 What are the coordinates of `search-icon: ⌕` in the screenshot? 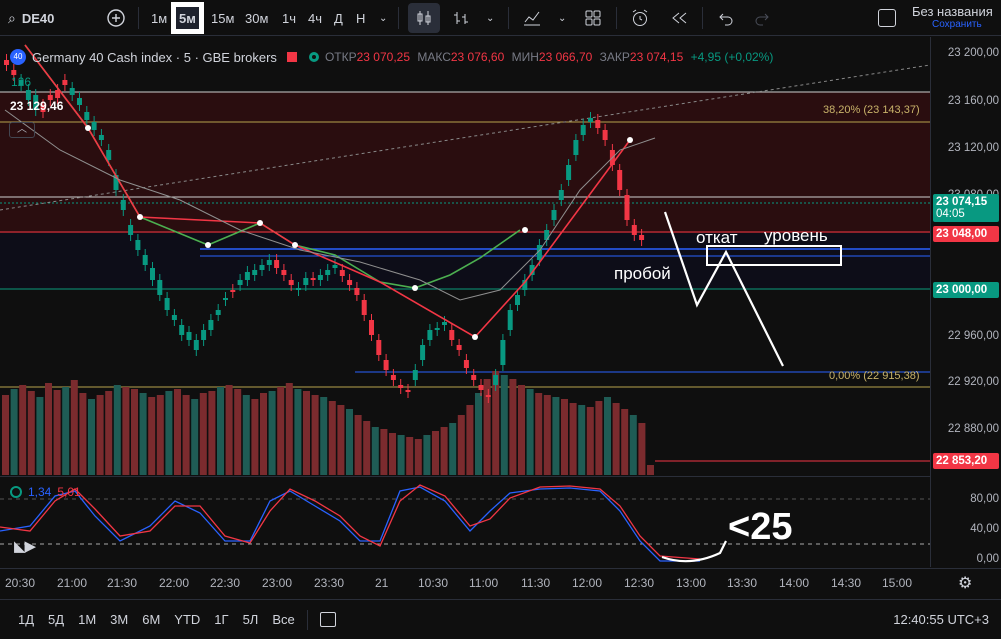 It's located at (12, 17).